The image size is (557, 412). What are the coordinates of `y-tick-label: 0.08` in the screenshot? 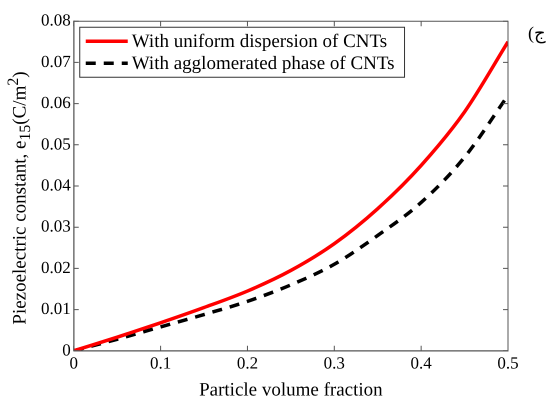 It's located at (56, 20).